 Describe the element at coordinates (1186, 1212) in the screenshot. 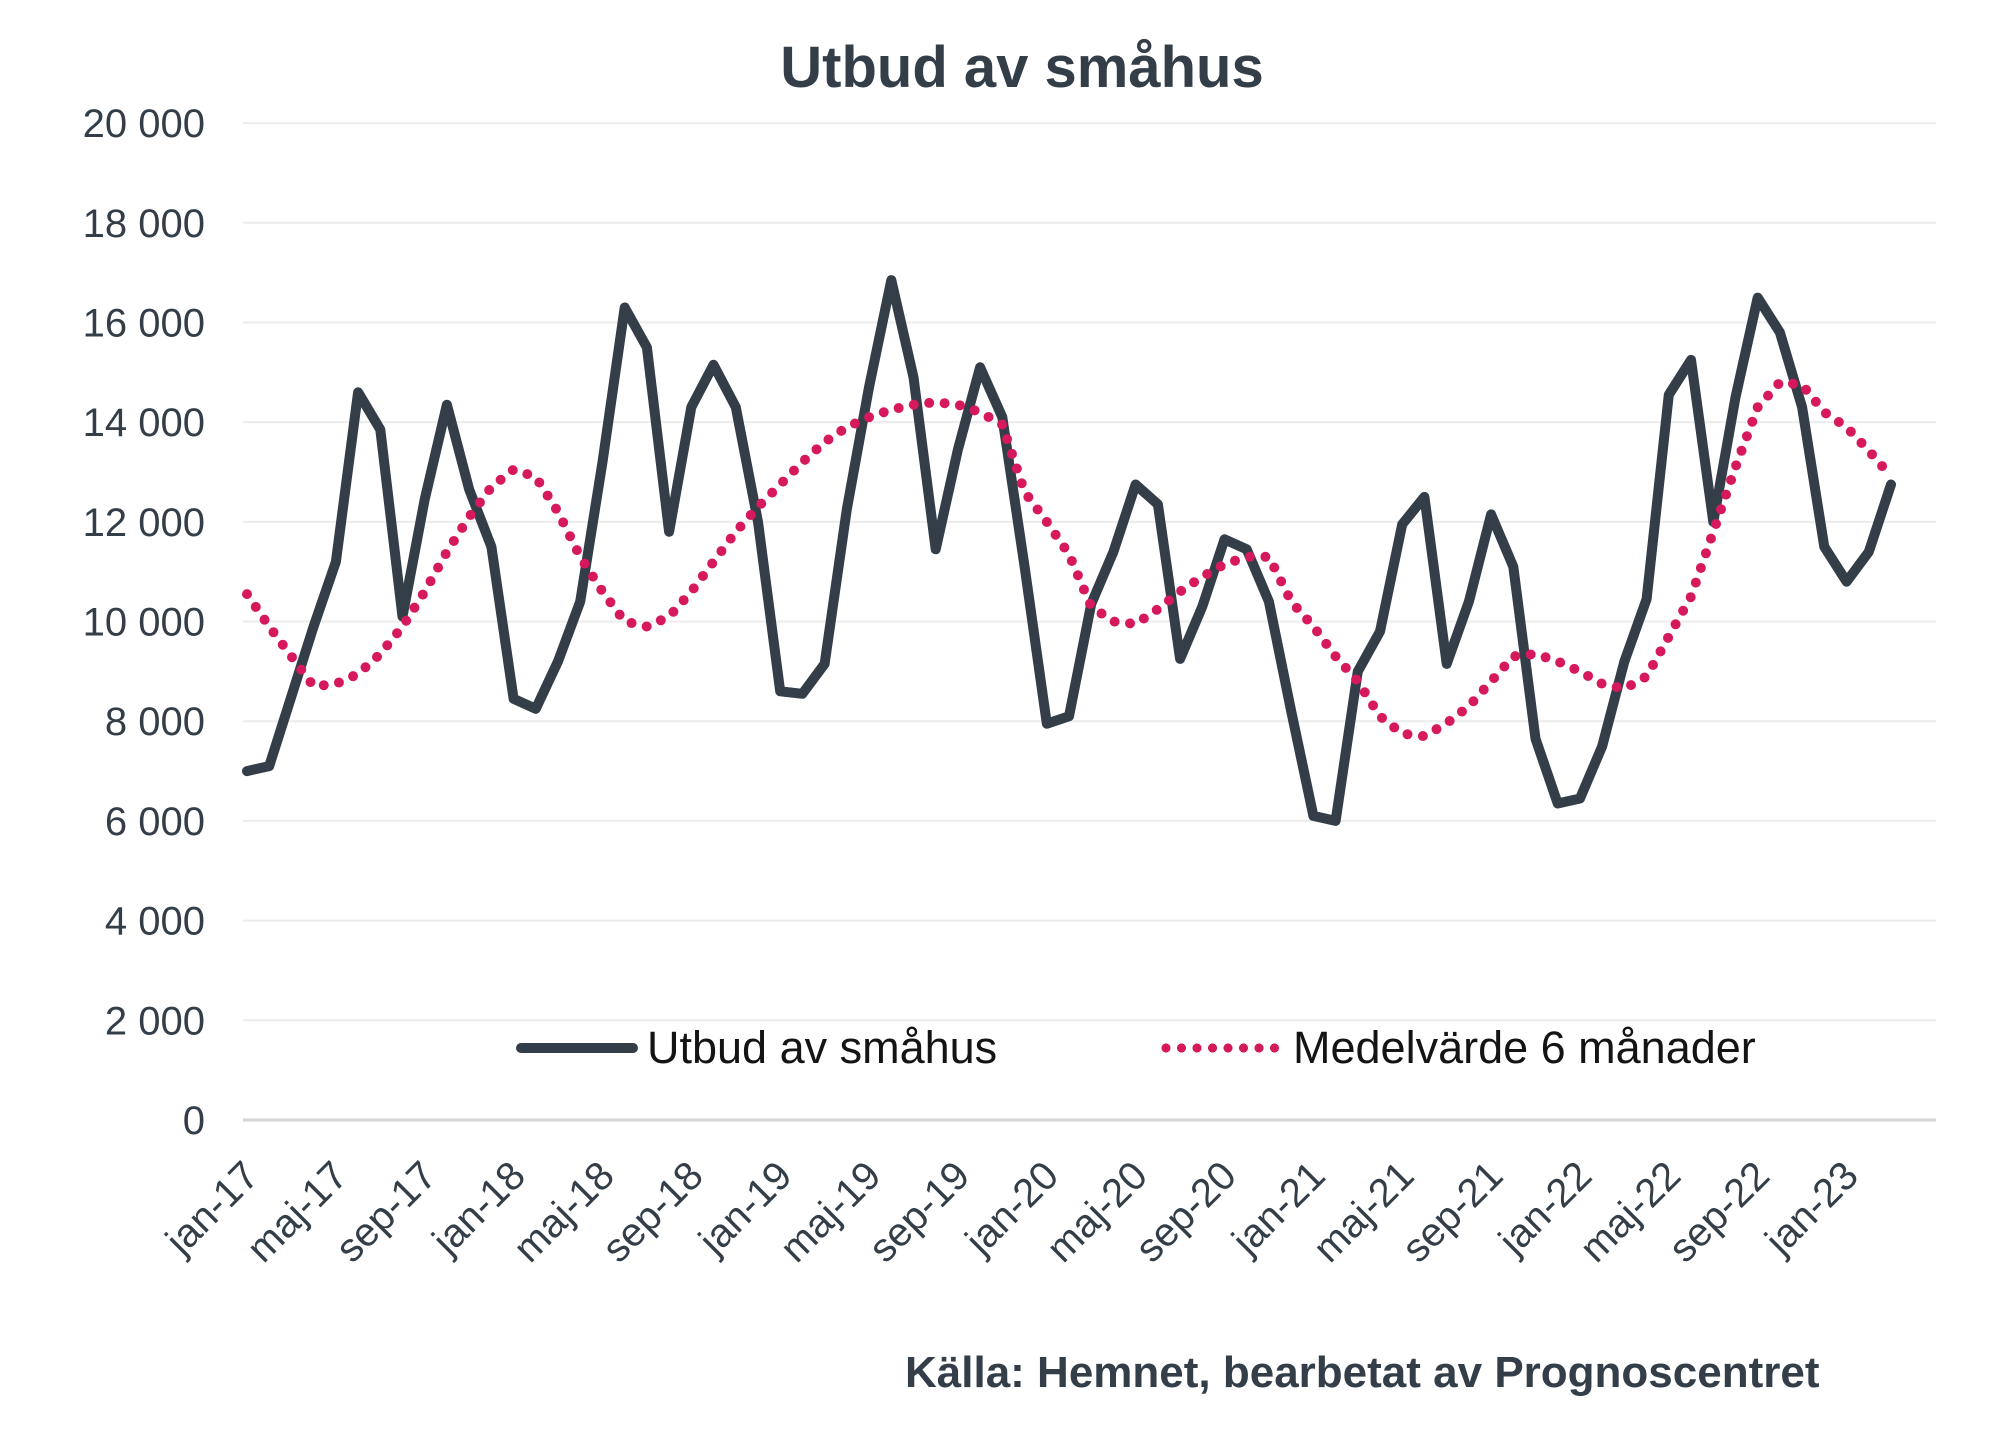

I see `svg-text: sep-20` at that location.